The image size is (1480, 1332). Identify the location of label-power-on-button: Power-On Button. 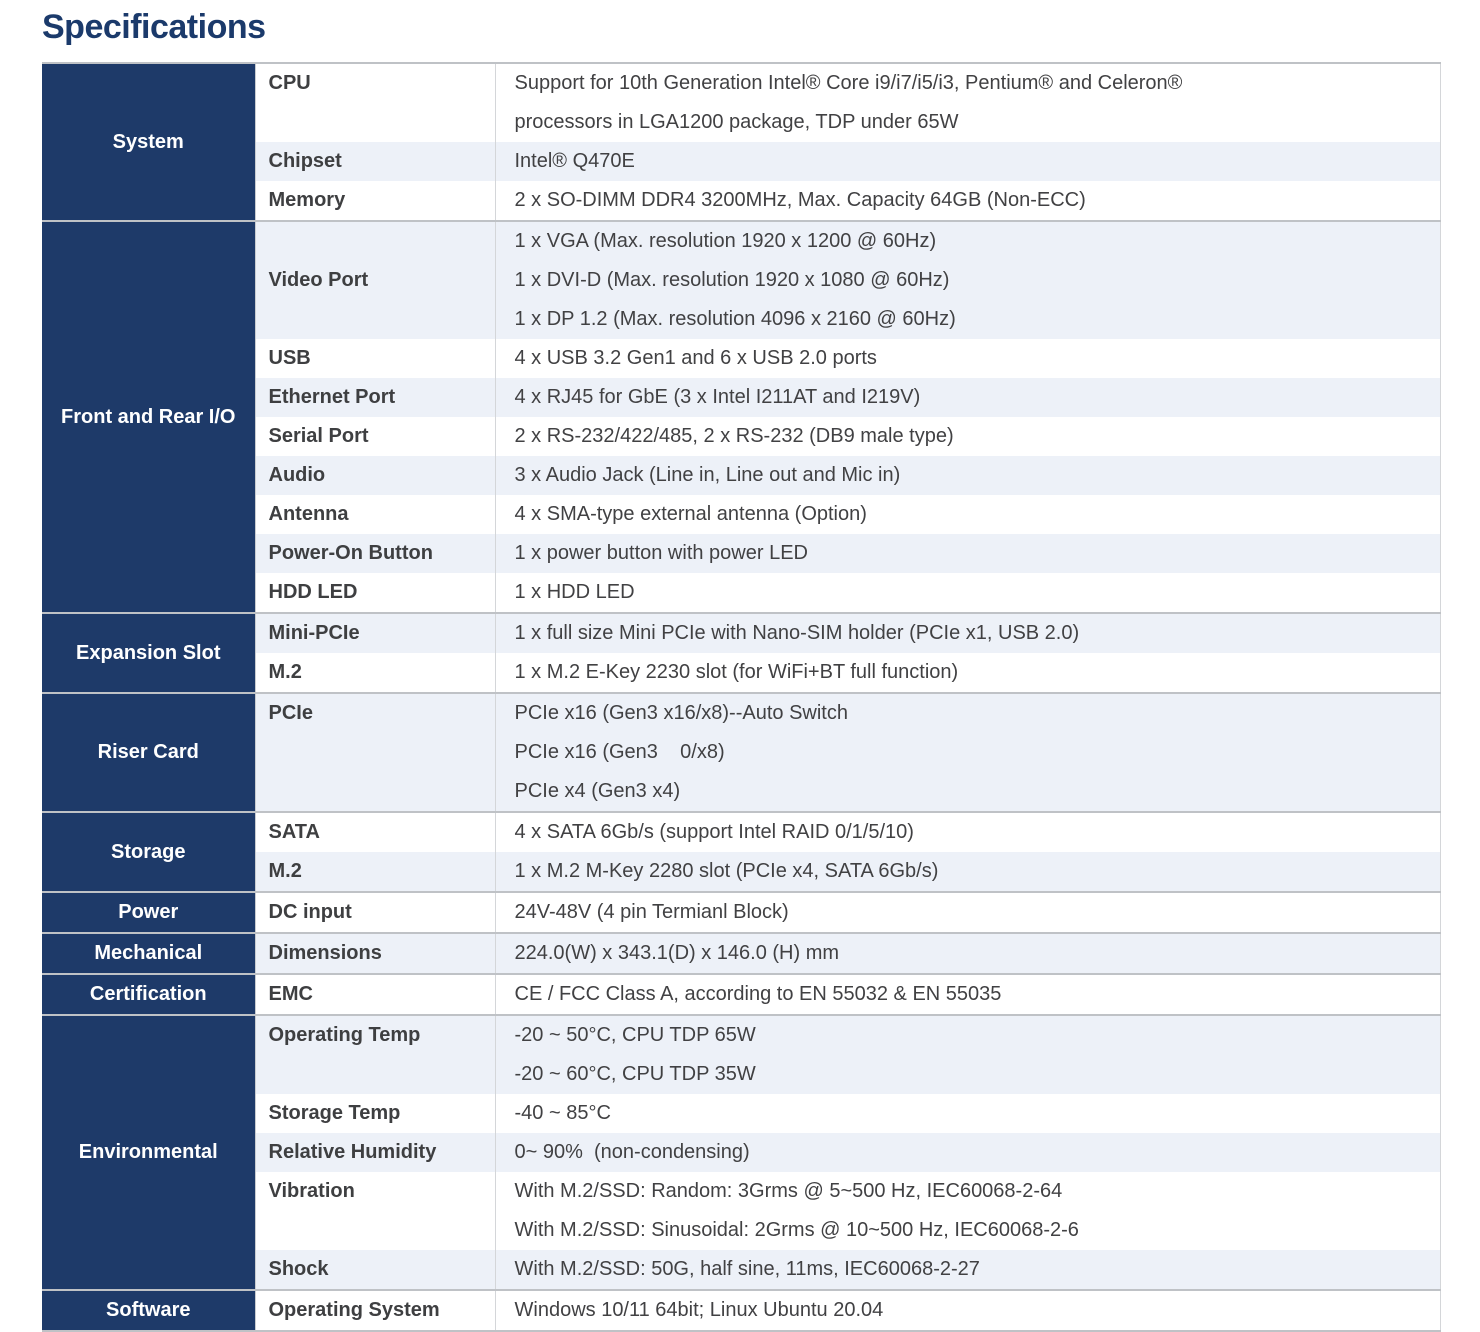
(375, 553).